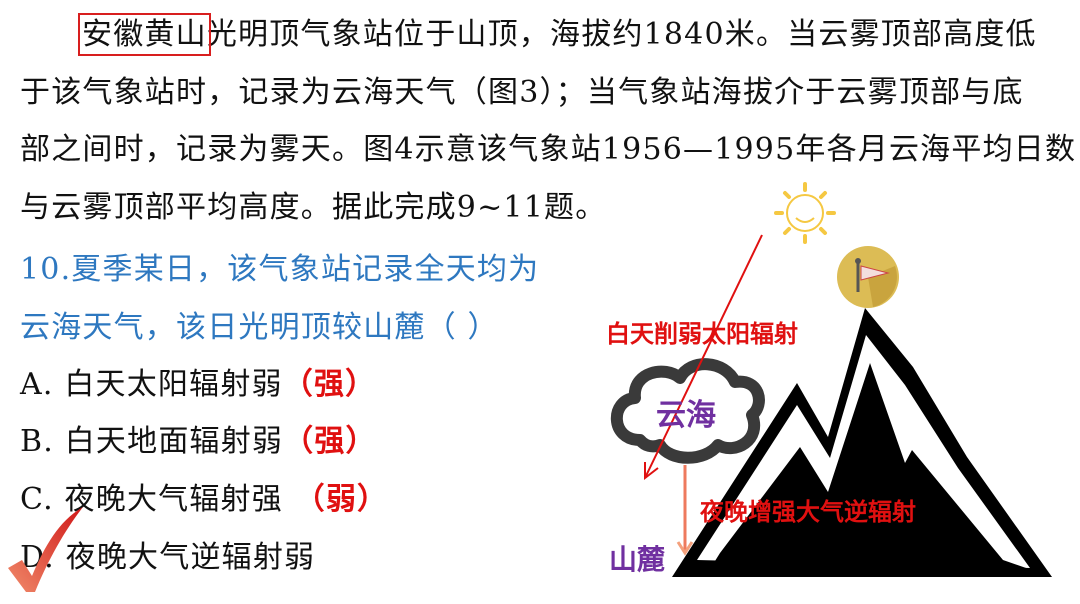 Image resolution: width=1080 pixels, height=604 pixels. Describe the element at coordinates (198, 384) in the screenshot. I see `option-a: A. 白天太阳辐射弱（强）` at that location.